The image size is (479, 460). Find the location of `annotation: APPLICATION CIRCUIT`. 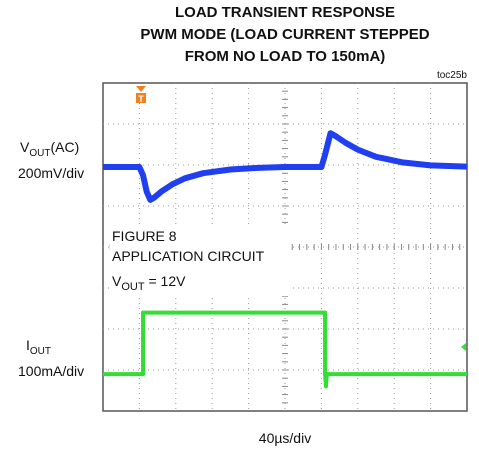

annotation: APPLICATION CIRCUIT is located at coordinates (188, 256).